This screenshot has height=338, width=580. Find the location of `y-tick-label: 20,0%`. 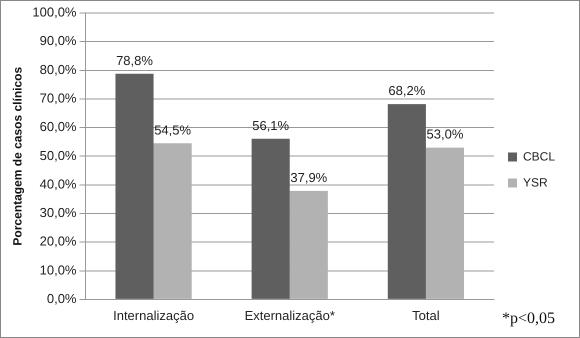

y-tick-label: 20,0% is located at coordinates (58, 241).